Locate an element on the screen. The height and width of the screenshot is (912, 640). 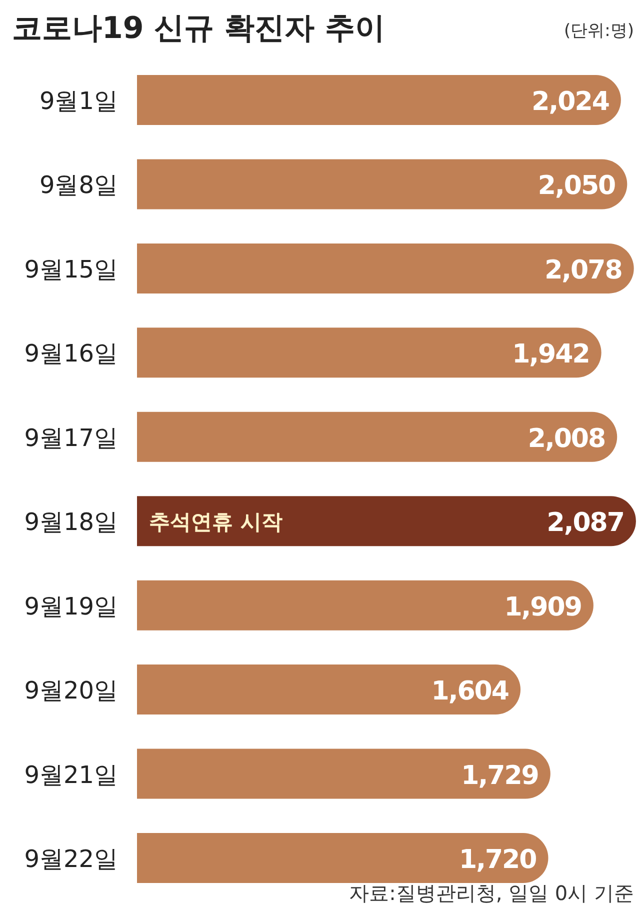
category-label: 9월1일 is located at coordinates (78, 101).